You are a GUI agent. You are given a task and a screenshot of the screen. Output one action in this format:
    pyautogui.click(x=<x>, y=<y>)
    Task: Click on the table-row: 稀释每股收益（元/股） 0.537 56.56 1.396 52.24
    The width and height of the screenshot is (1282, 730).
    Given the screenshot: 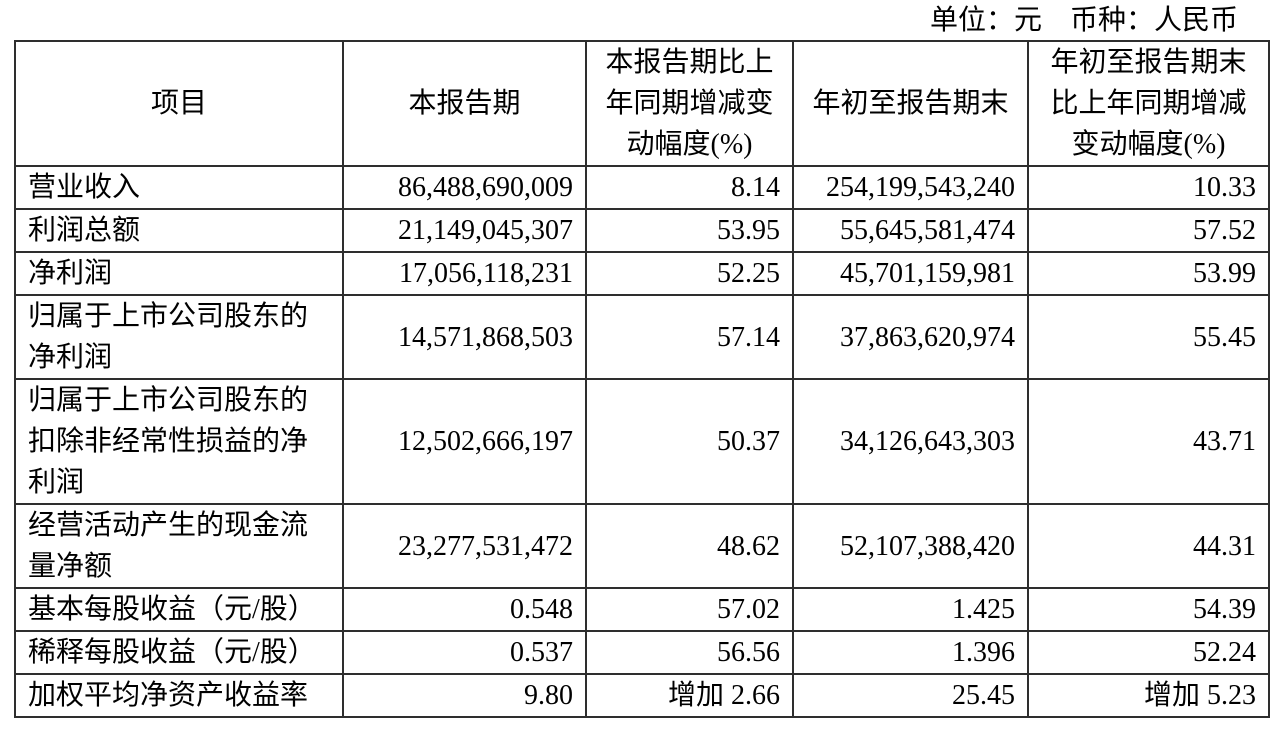 What is the action you would take?
    pyautogui.click(x=642, y=652)
    